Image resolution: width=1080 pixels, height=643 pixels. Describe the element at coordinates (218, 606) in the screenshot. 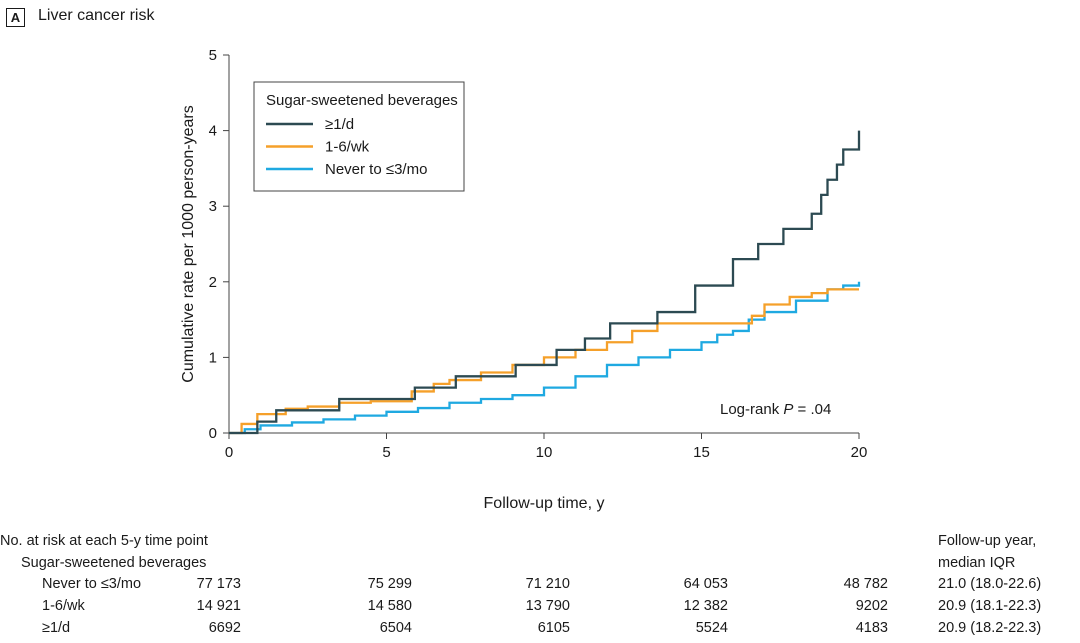

I see `risk-cell: 14 921` at that location.